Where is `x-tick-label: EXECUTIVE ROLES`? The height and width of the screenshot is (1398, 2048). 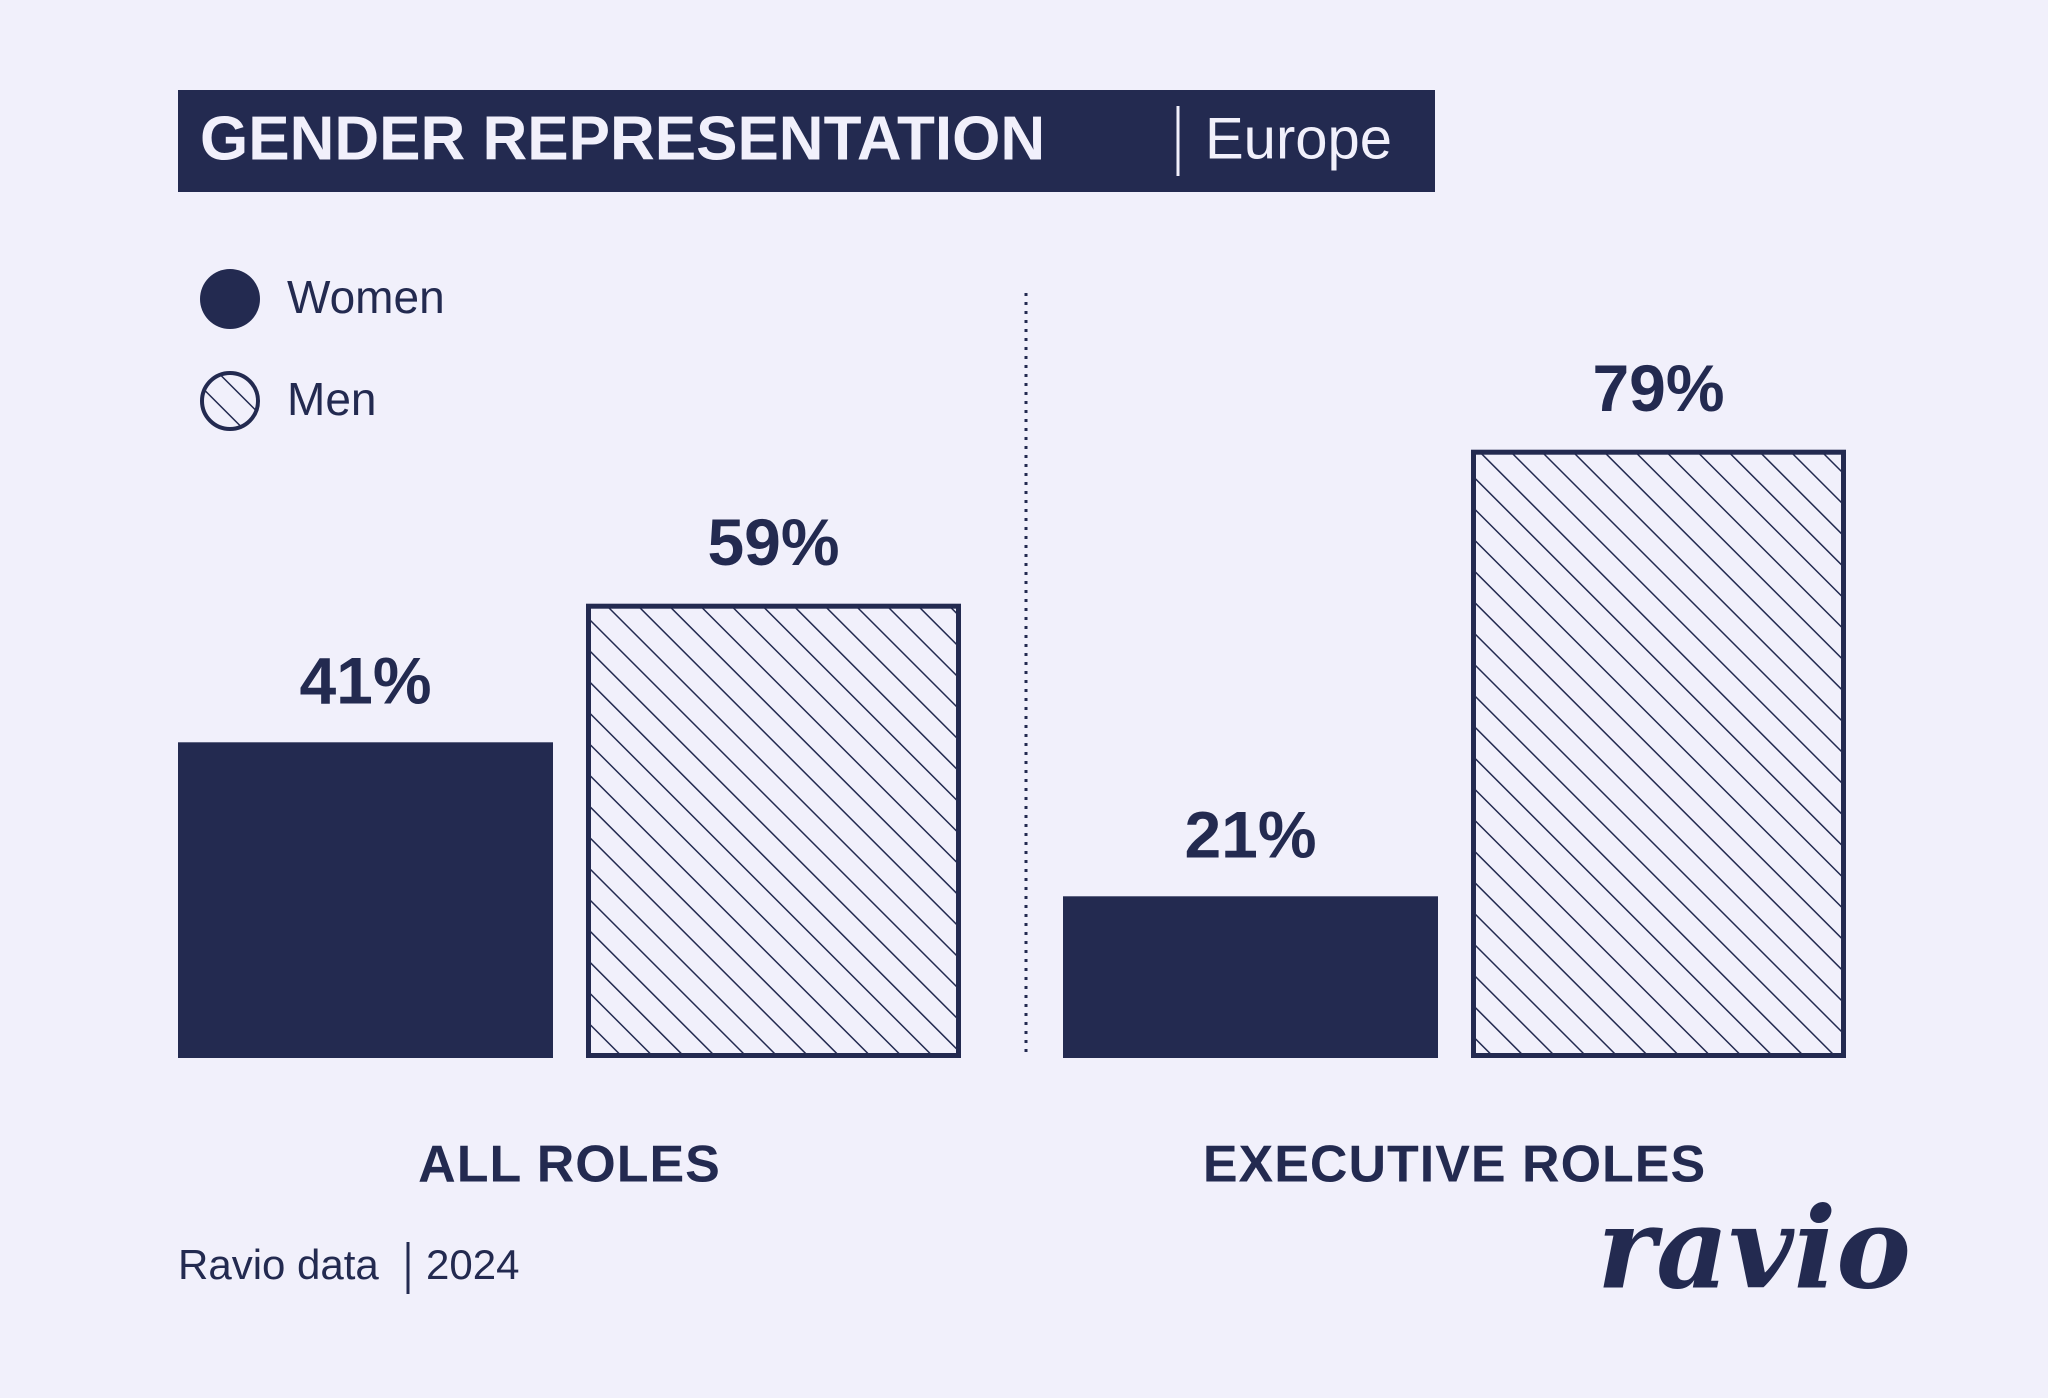
x-tick-label: EXECUTIVE ROLES is located at coordinates (1454, 1165).